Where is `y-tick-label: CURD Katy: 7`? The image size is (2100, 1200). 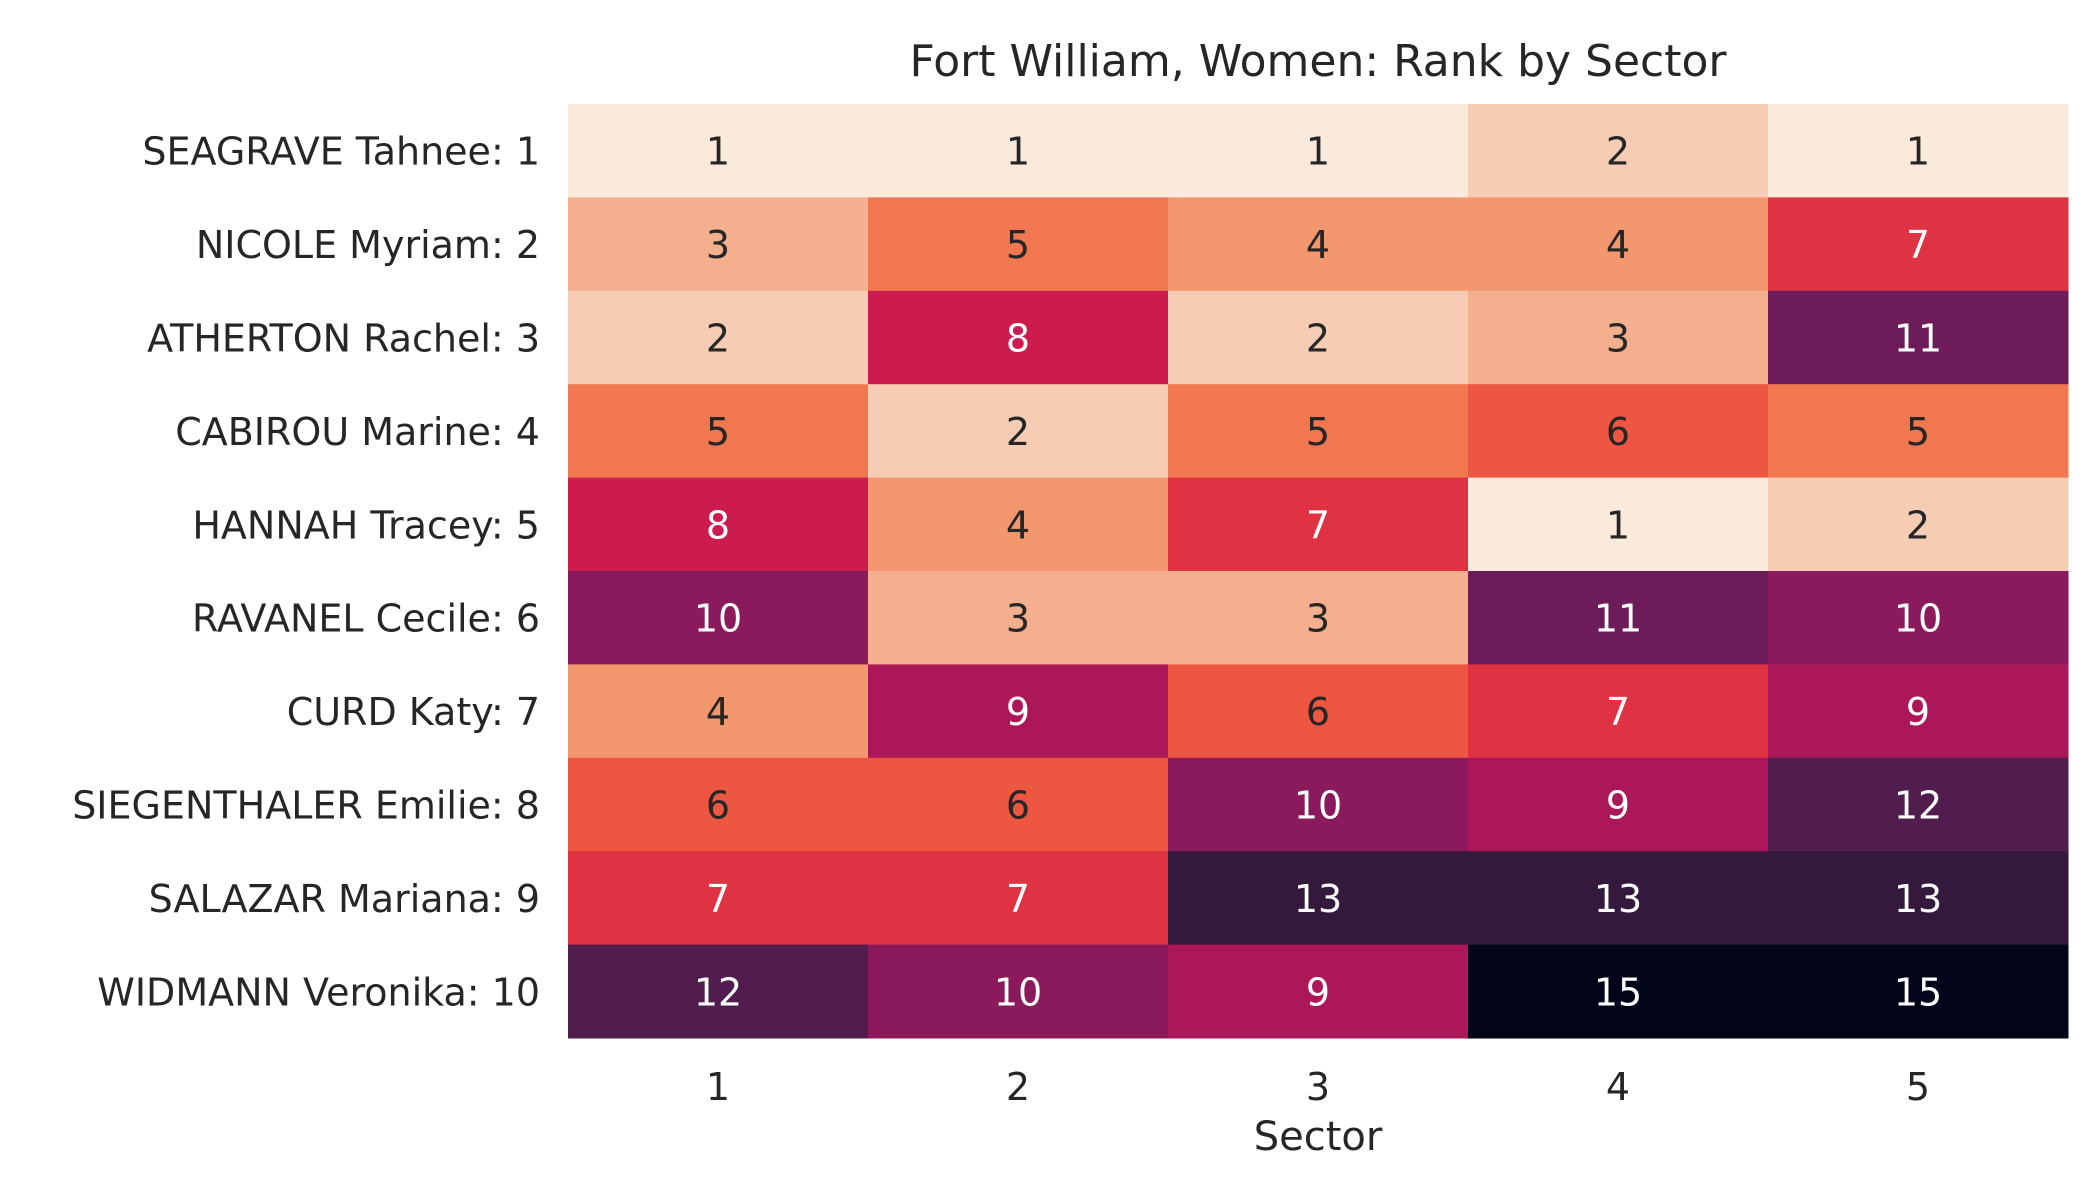 y-tick-label: CURD Katy: 7 is located at coordinates (413, 712).